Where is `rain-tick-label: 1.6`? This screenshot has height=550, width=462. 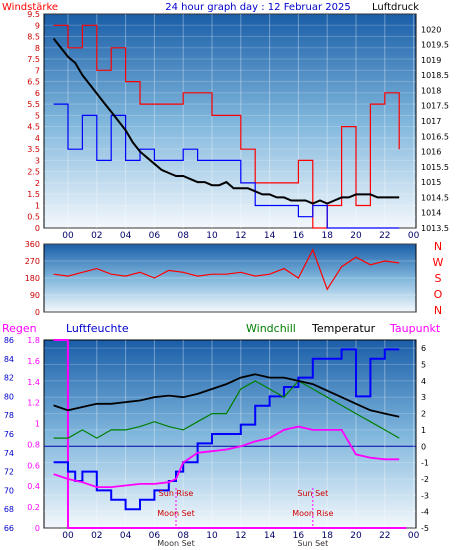 rain-tick-label: 1.6 is located at coordinates (33, 361).